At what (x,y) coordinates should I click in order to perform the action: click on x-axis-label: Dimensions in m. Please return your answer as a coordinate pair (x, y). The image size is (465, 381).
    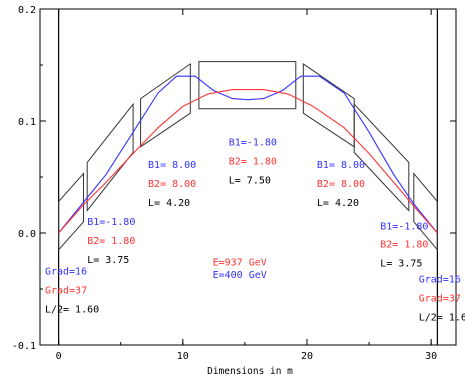
    Looking at the image, I should click on (250, 371).